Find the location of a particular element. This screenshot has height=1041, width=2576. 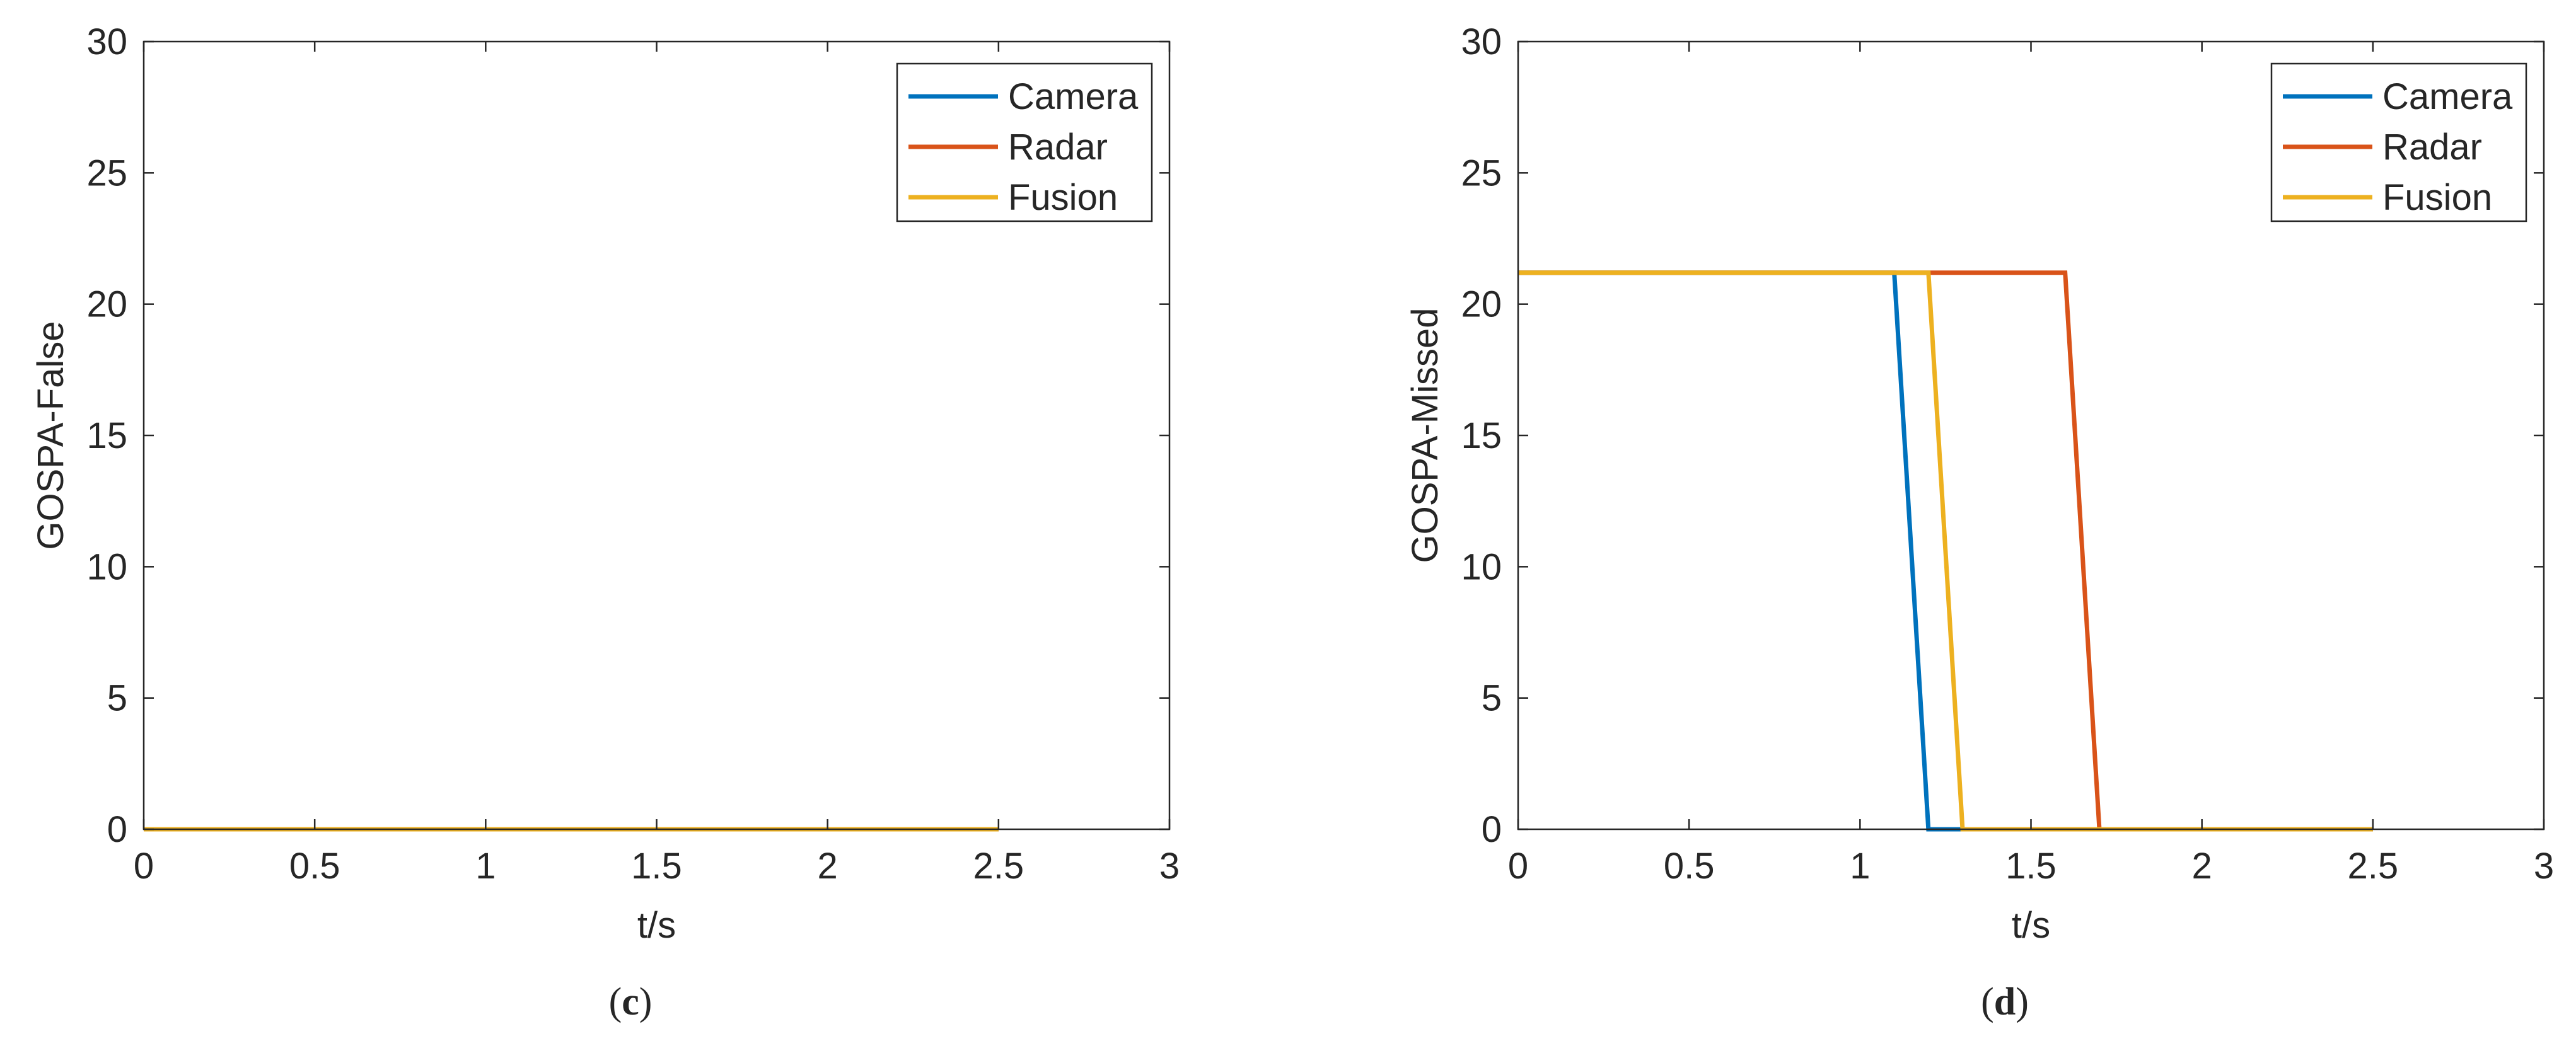

caption-c-open: ( is located at coordinates (615, 1002).